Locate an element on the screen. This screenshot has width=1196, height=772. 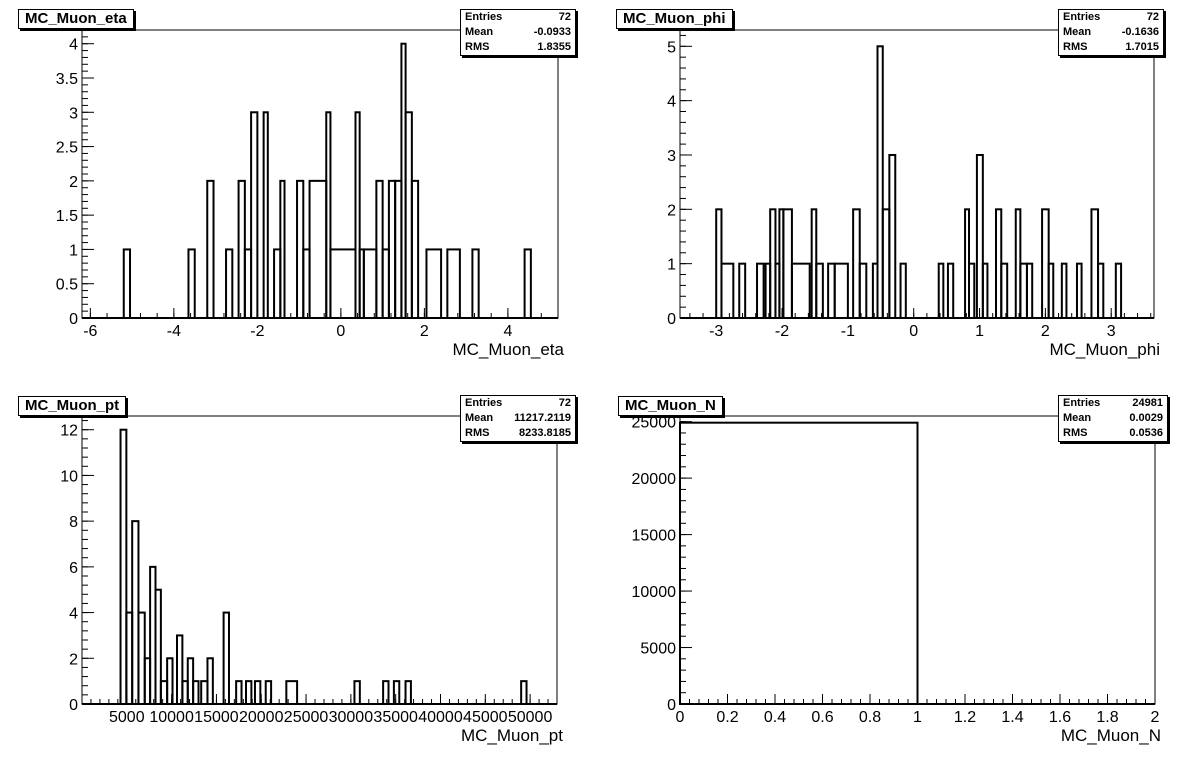
y-tick-label: 15000 is located at coordinates (654, 536).